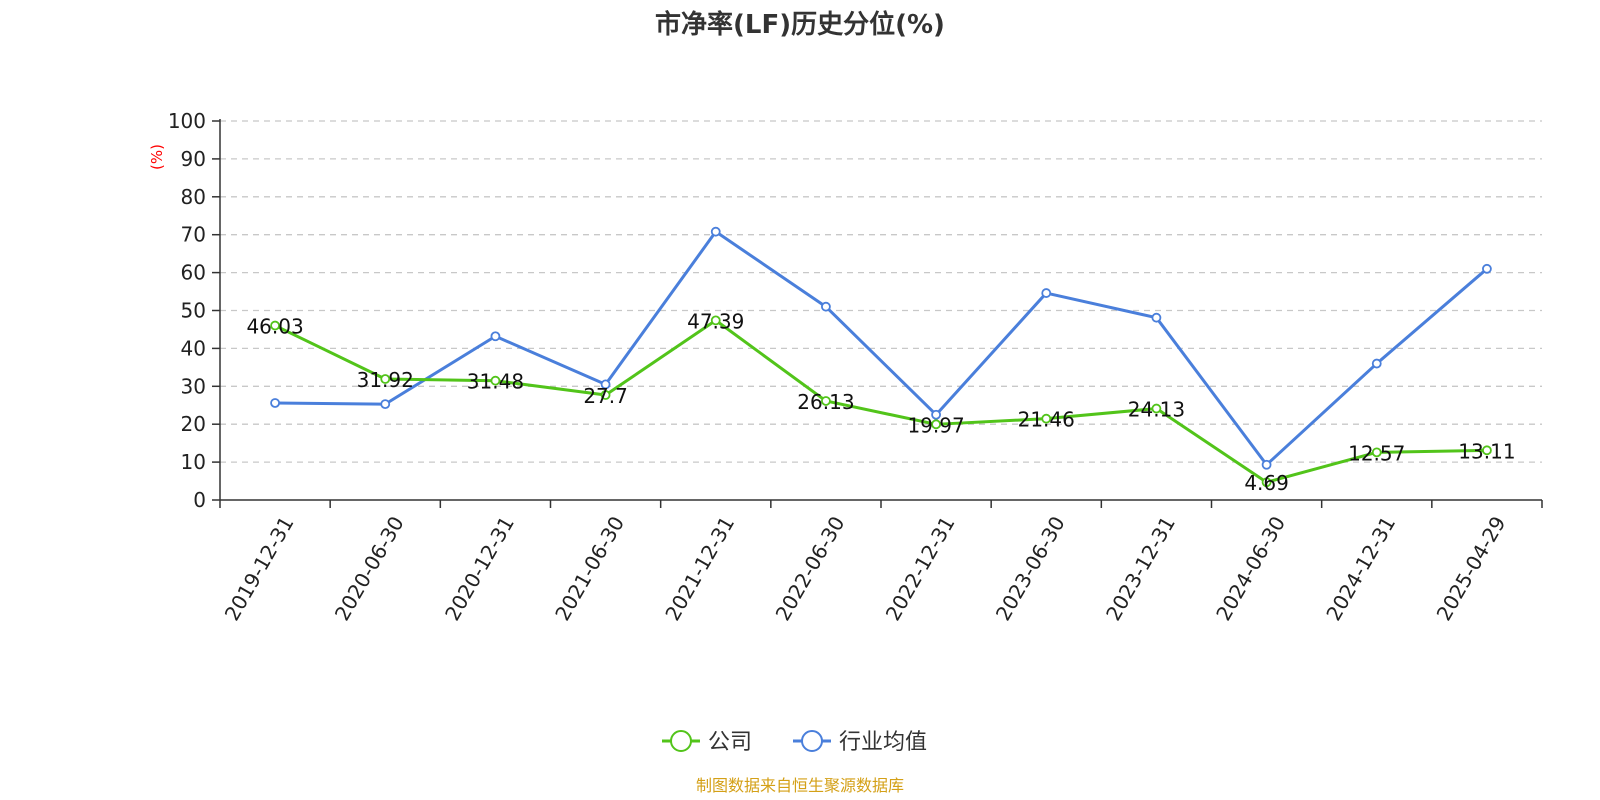 Image resolution: width=1600 pixels, height=800 pixels. Describe the element at coordinates (157, 157) in the screenshot. I see `y-axis-label: (%)` at that location.